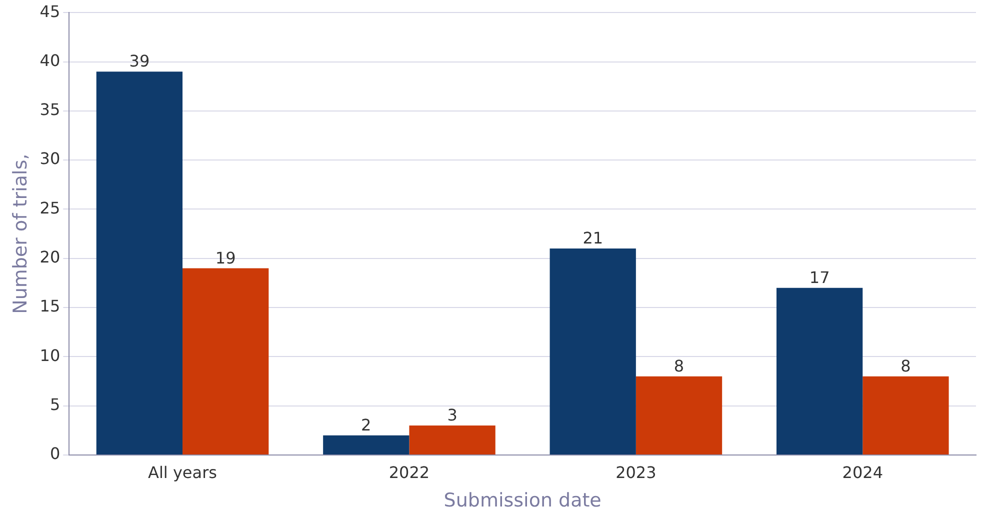  Describe the element at coordinates (50, 110) in the screenshot. I see `y-tick-label: 35` at that location.